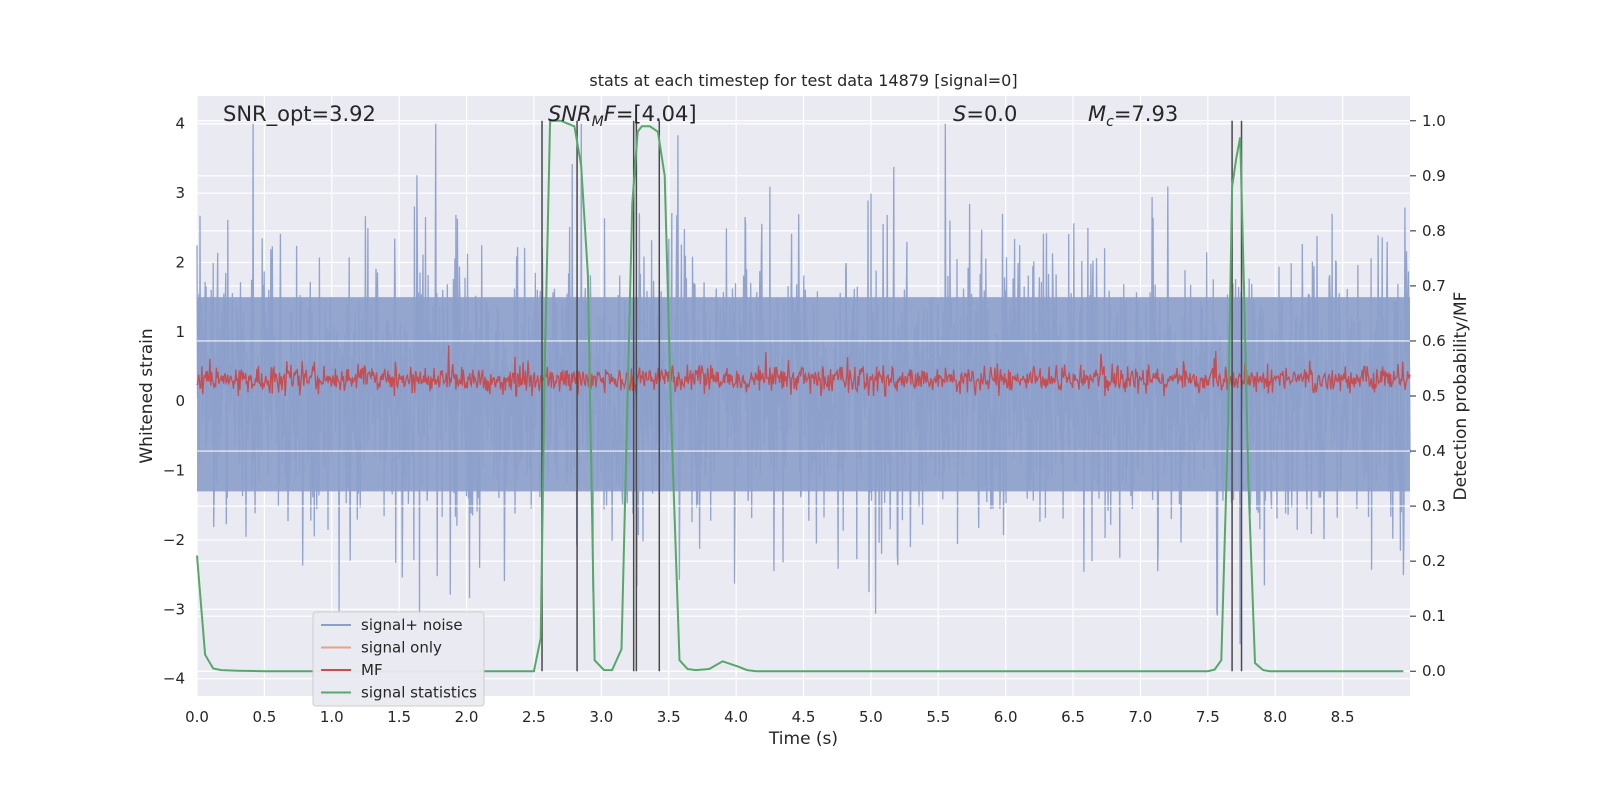 This screenshot has height=800, width=1600. Describe the element at coordinates (1146, 114) in the screenshot. I see `mc-value: =7.93` at that location.